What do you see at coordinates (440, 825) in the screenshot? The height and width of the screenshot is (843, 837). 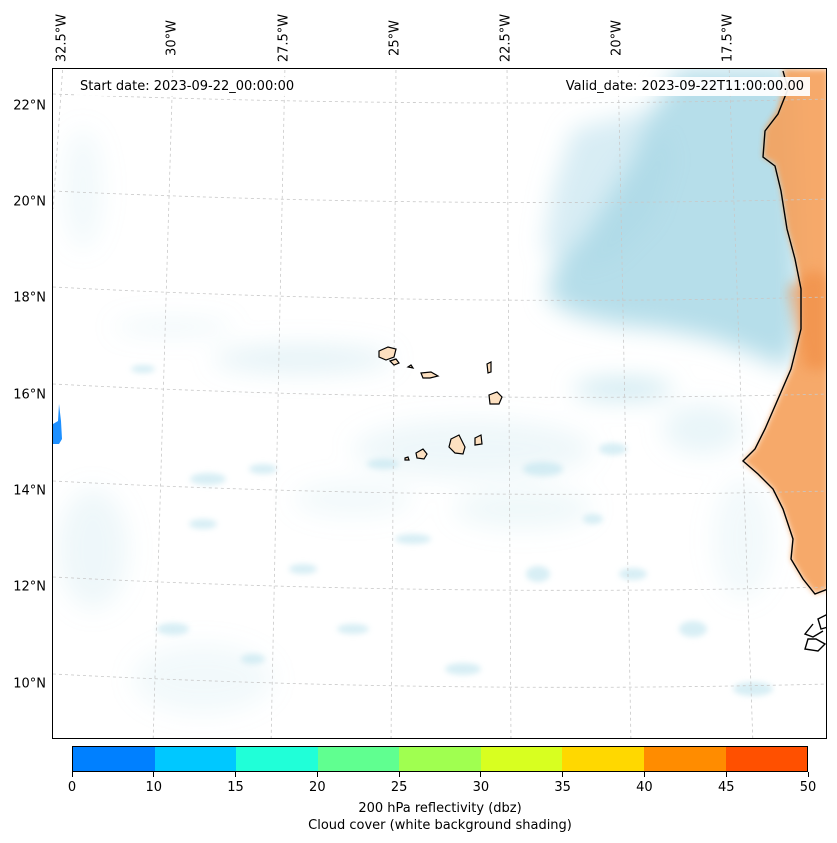 I see `colorbar-subtitle: Cloud cover (white background shading)` at bounding box center [440, 825].